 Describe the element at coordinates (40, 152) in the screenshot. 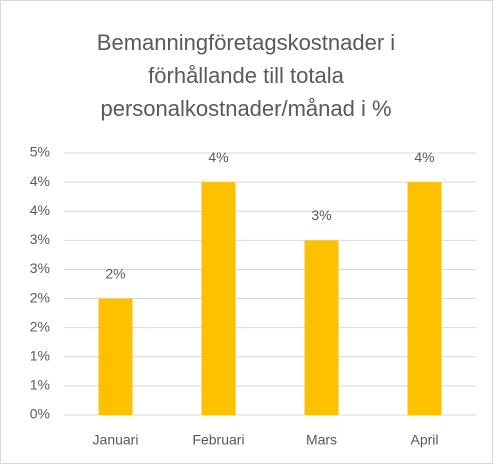

I see `y-tick-label: 5%` at that location.